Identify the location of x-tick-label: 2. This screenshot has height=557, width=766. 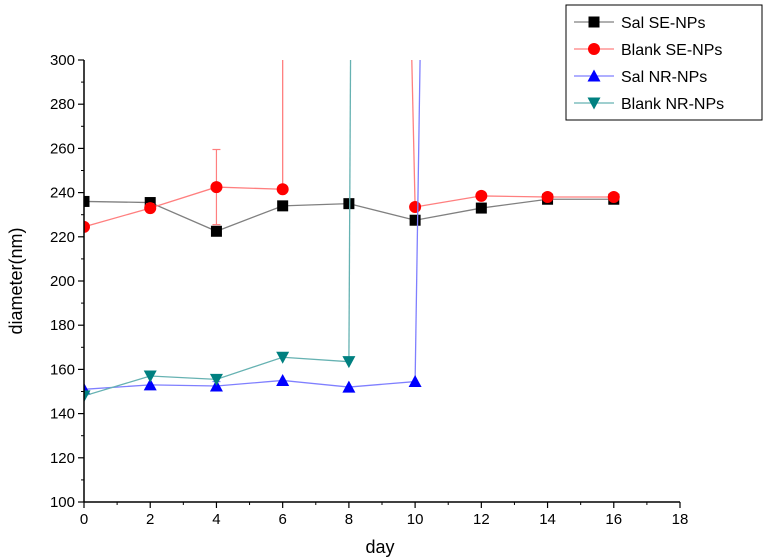
(150, 519).